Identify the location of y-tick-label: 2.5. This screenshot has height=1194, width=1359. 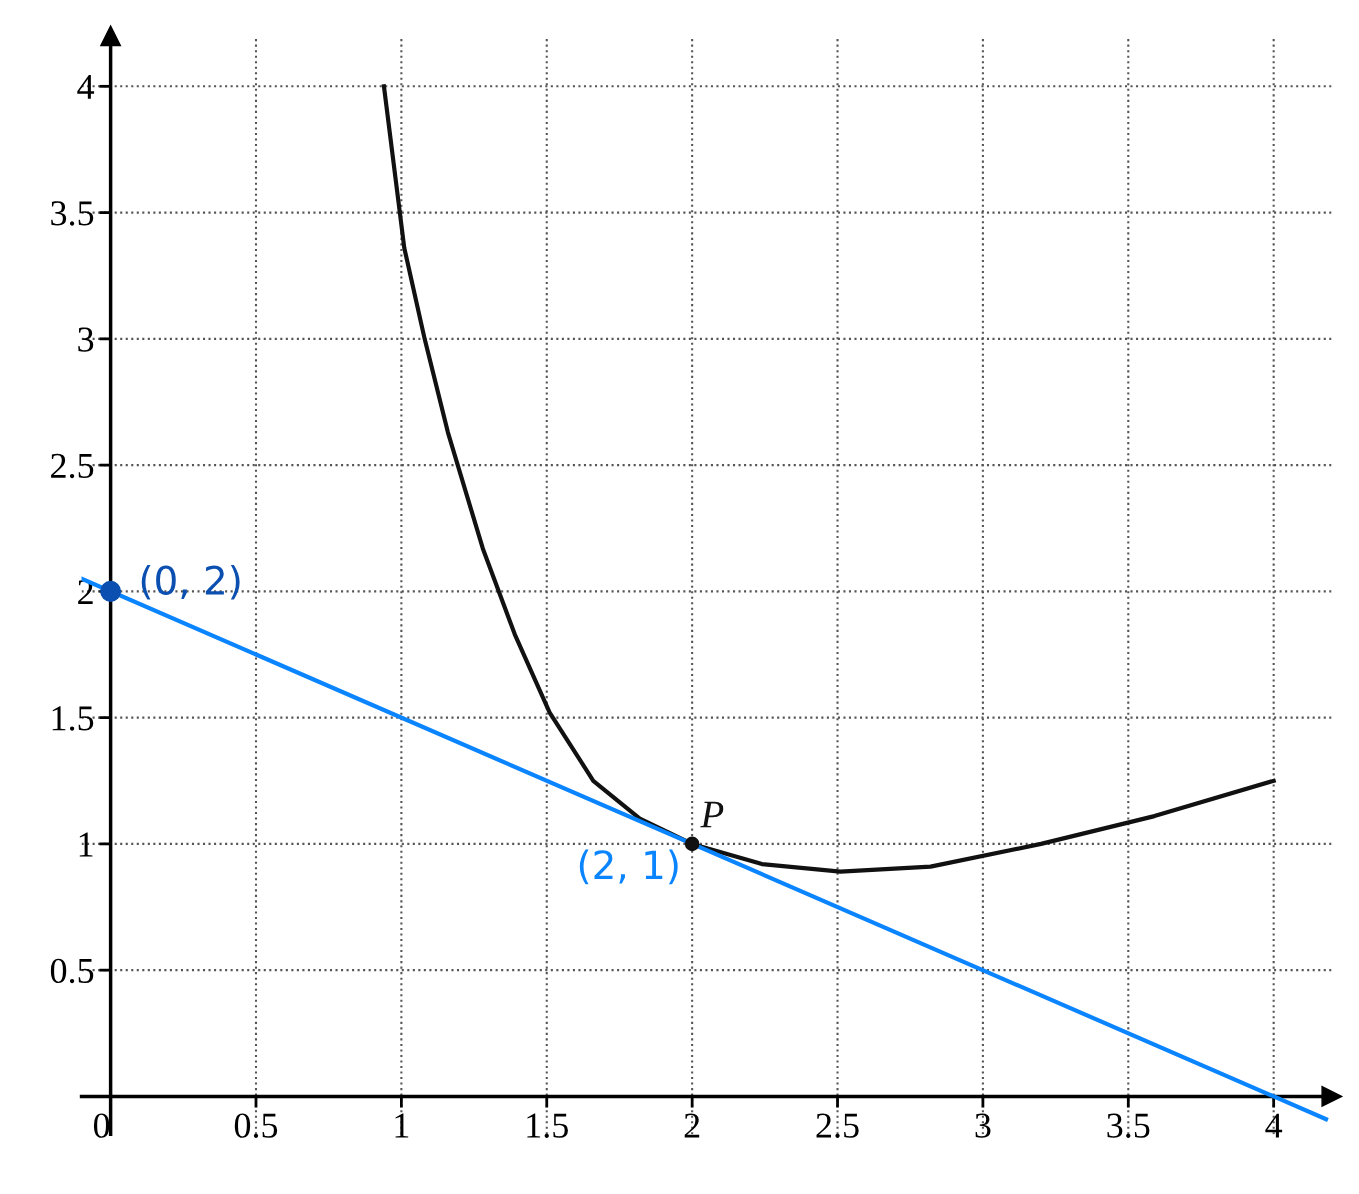
(72, 466).